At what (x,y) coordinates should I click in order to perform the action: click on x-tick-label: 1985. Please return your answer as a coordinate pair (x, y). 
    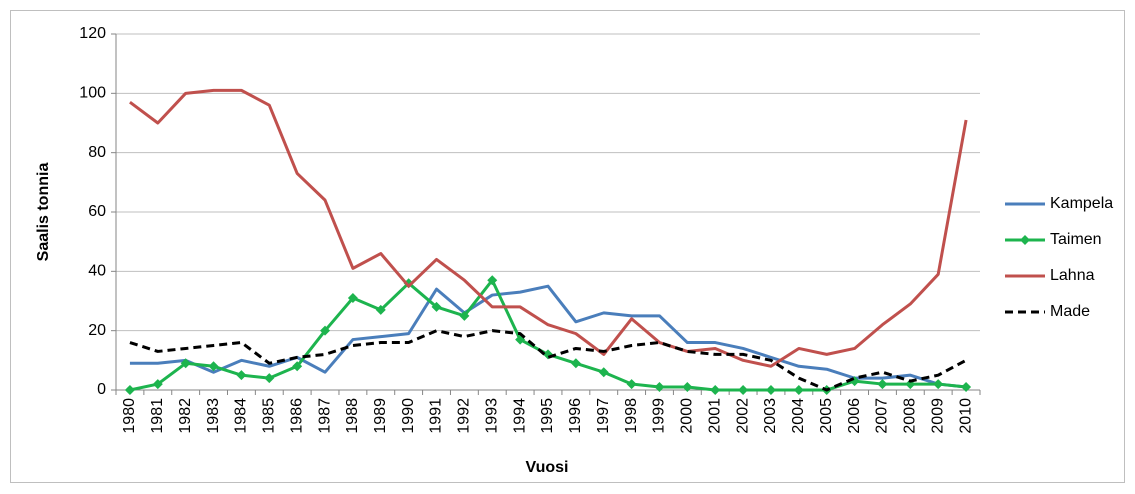
    Looking at the image, I should click on (269, 416).